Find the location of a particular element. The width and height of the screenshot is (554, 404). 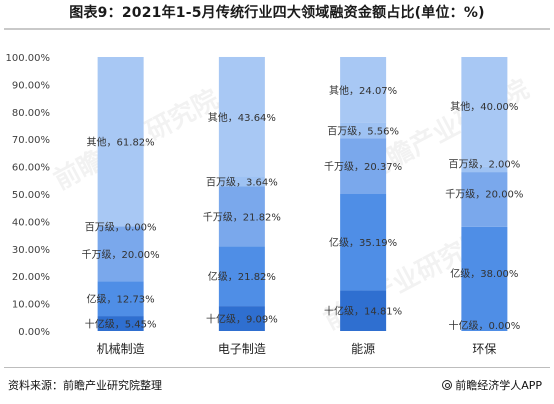

data-label: 十亿级，0.00% is located at coordinates (484, 325).